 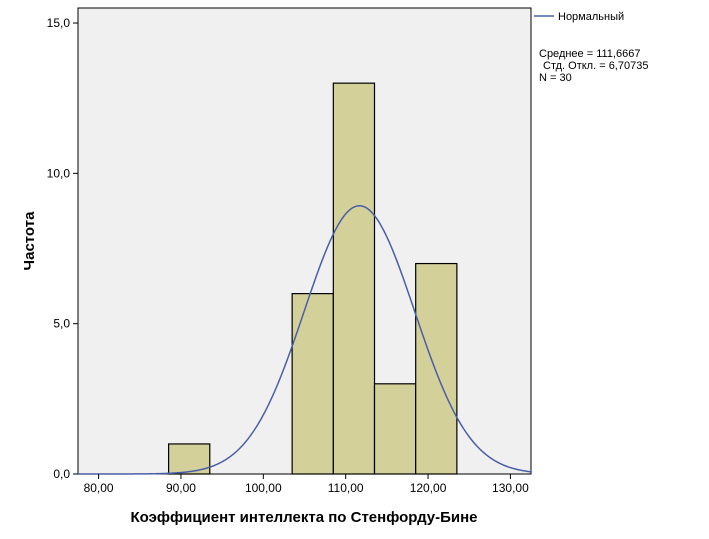 What do you see at coordinates (61, 474) in the screenshot?
I see `y-tick-label: 0,0` at bounding box center [61, 474].